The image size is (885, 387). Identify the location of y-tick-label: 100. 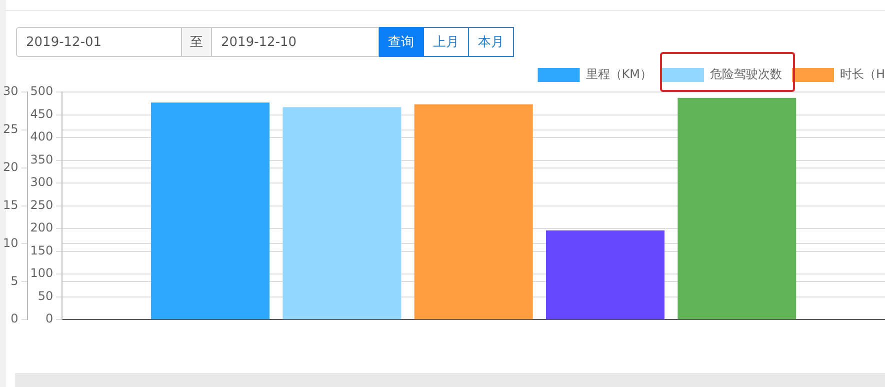
(42, 273).